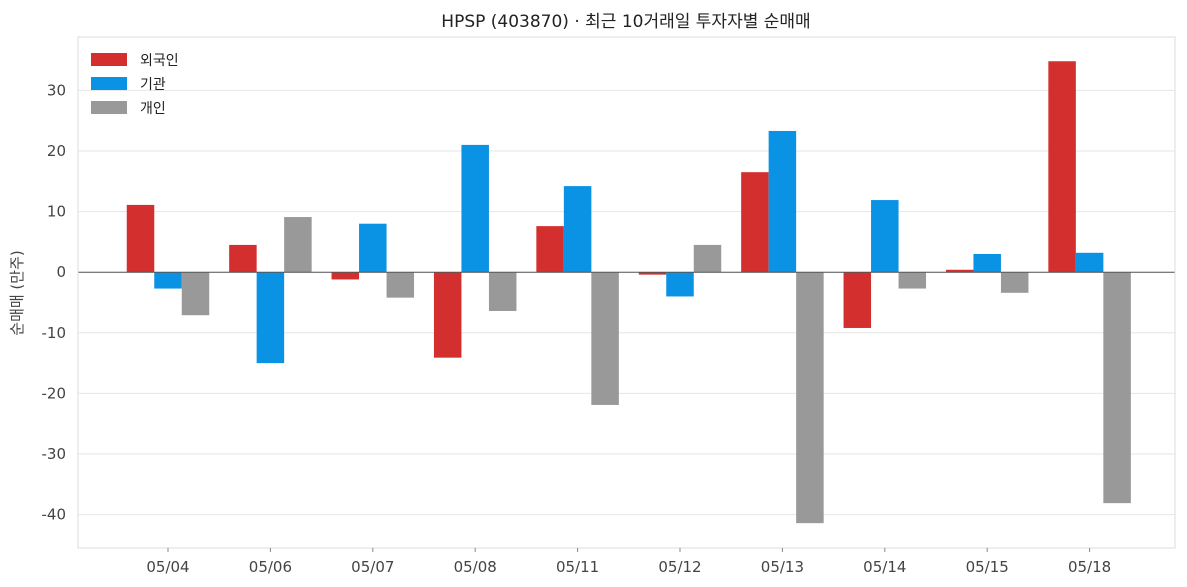 The width and height of the screenshot is (1187, 587). What do you see at coordinates (987, 567) in the screenshot?
I see `x-tick-label: 05/15` at bounding box center [987, 567].